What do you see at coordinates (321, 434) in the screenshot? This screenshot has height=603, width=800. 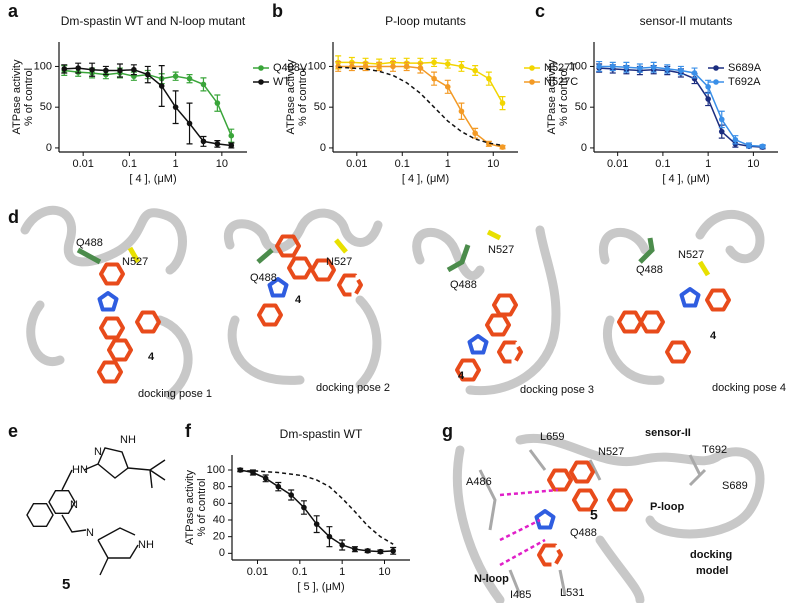 I see `chart-title: Dm-spastin WT` at bounding box center [321, 434].